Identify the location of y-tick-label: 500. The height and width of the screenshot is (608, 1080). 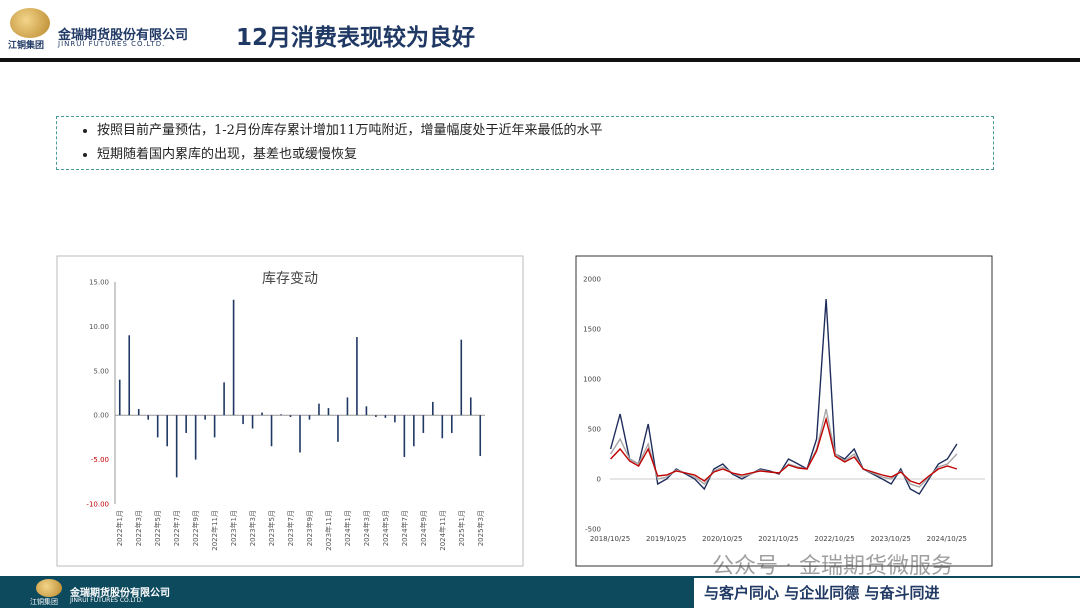
(594, 430).